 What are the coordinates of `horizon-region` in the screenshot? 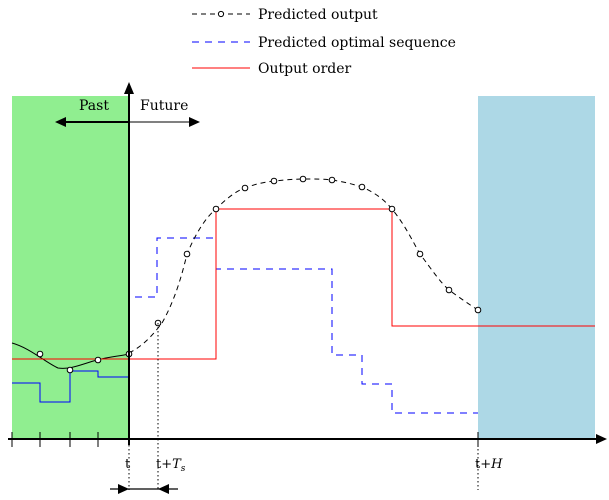 It's located at (536, 267).